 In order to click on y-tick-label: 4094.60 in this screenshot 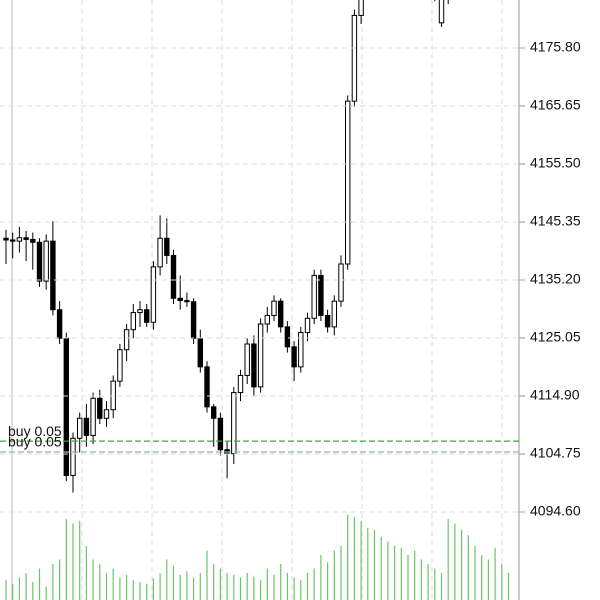, I will do `click(555, 511)`.